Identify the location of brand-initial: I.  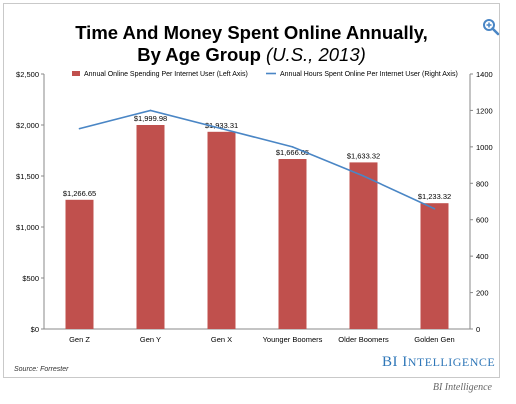
(405, 362).